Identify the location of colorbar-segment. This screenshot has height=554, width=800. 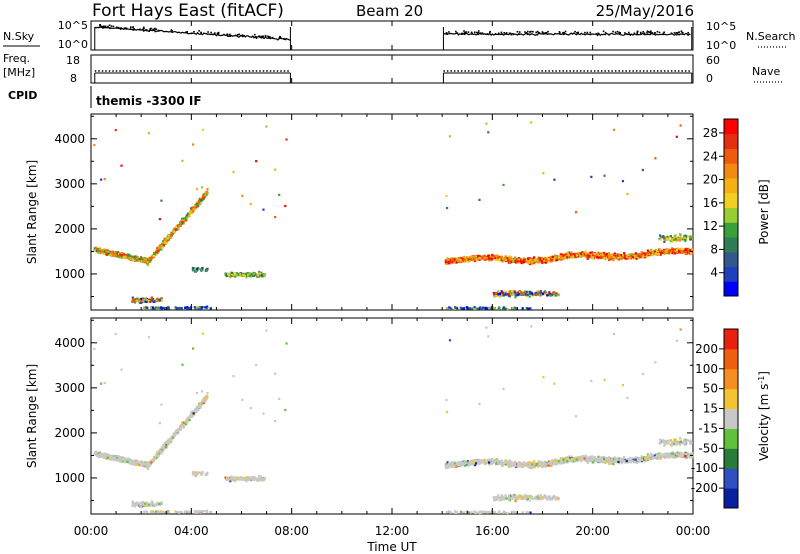
(731, 200).